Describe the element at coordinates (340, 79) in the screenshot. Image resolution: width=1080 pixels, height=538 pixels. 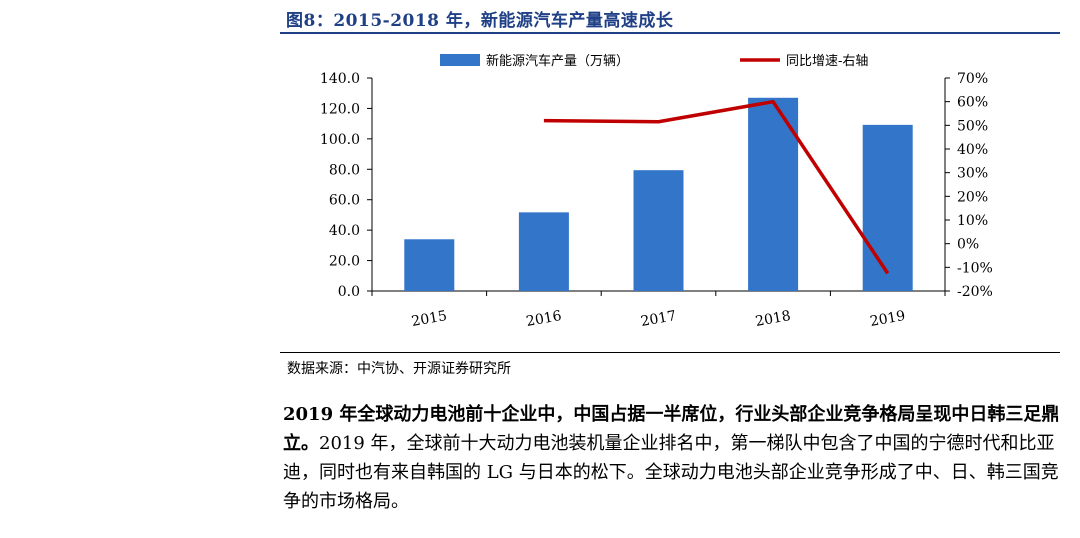
I see `left-tick-label: 140.0` at that location.